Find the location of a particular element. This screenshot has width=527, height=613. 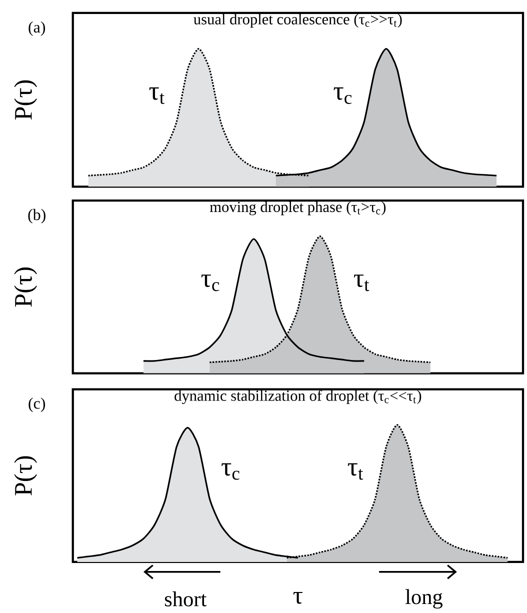

chart-title: dynamic stabilization of droplet (τ$_{c}$<<τ$_{t}$) is located at coordinates (298, 397).